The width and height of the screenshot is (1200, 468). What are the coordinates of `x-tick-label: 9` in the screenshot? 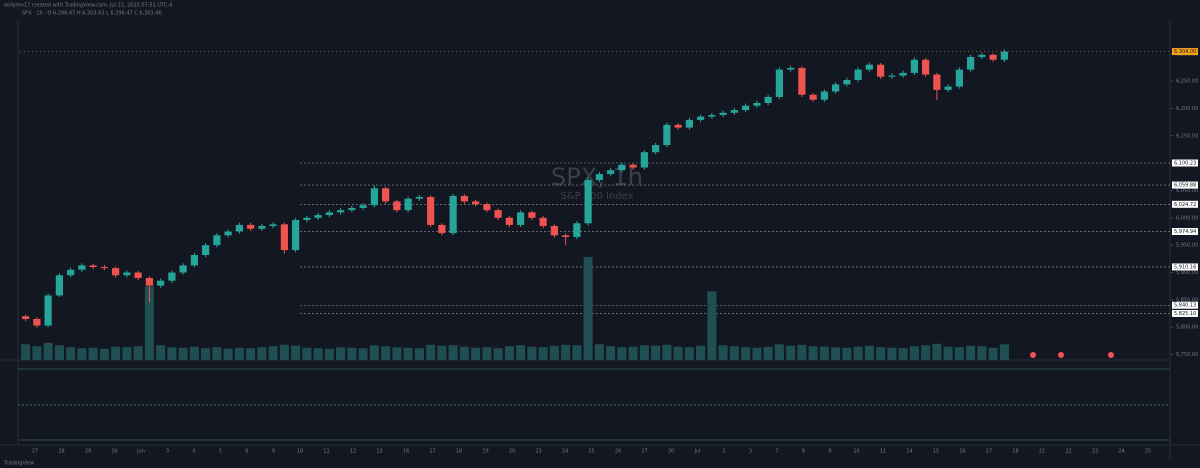 It's located at (829, 452).